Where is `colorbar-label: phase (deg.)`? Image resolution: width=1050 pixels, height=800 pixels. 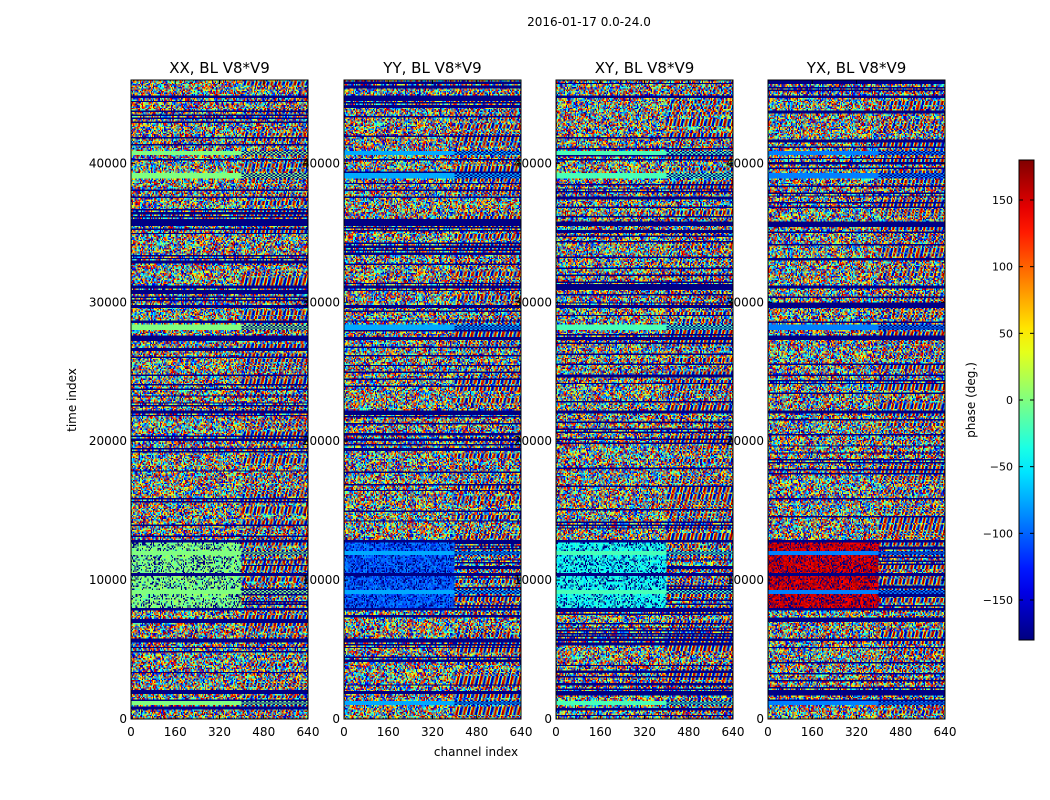
colorbar-label: phase (deg.) is located at coordinates (971, 400).